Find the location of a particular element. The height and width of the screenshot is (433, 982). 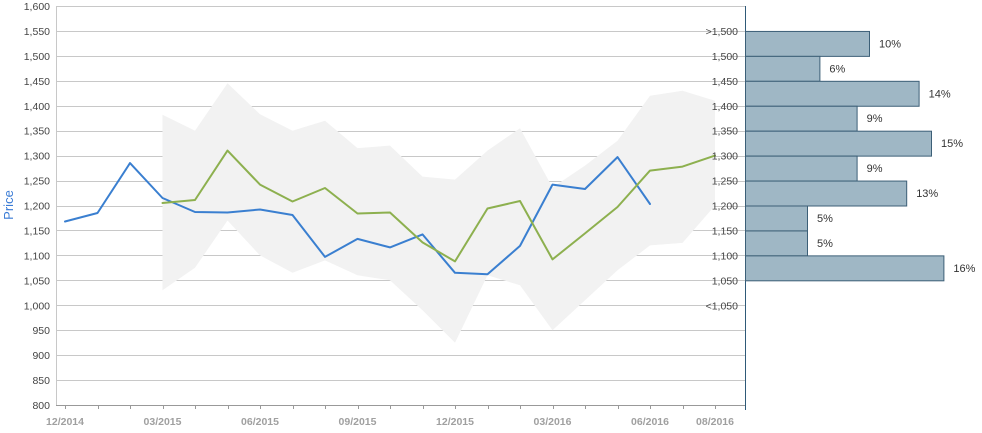

distribution-percent-label: 6% is located at coordinates (837, 69).